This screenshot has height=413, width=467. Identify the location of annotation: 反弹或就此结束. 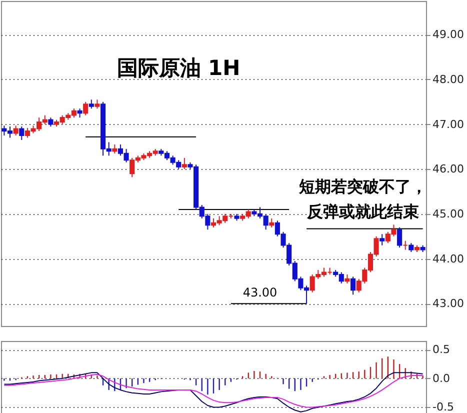
(362, 211).